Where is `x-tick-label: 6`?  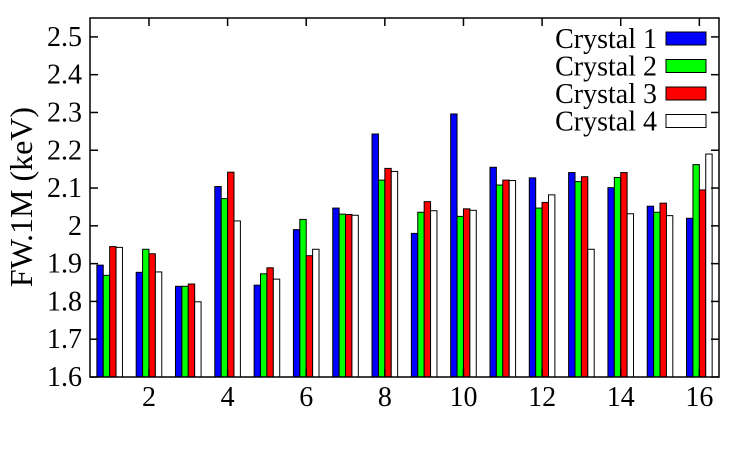 x-tick-label: 6 is located at coordinates (306, 397).